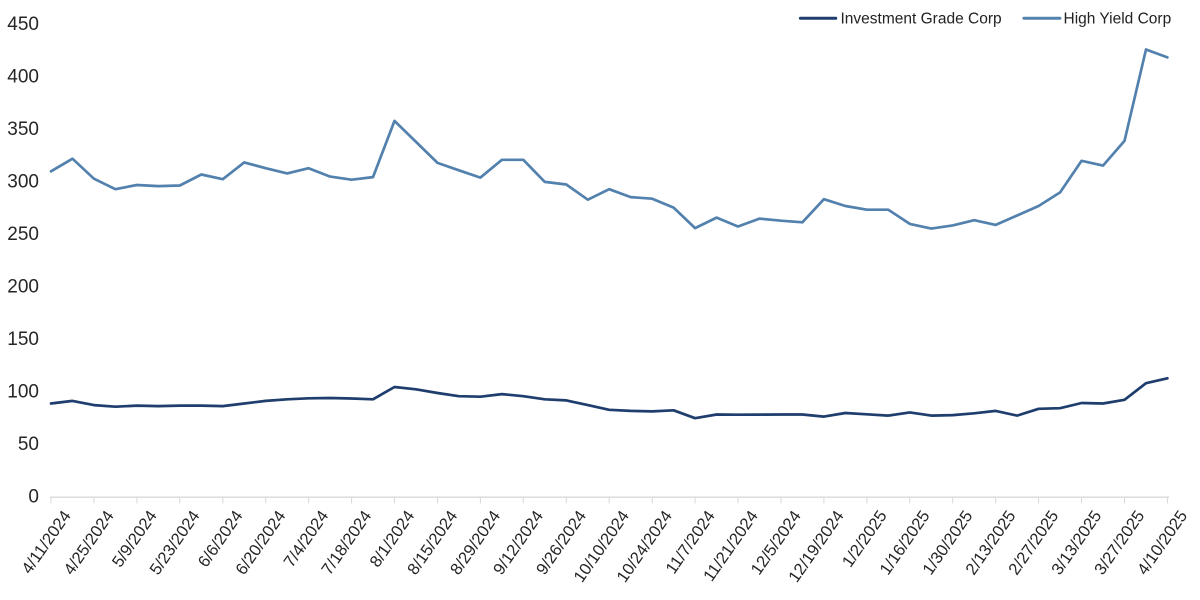  What do you see at coordinates (33, 497) in the screenshot?
I see `svg-text: 0` at bounding box center [33, 497].